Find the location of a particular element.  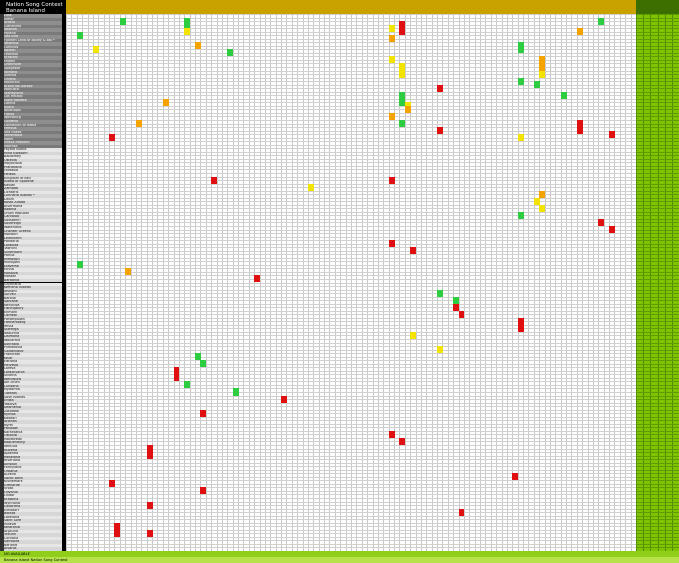

country-name: Vilenka is located at coordinates (33, 76).